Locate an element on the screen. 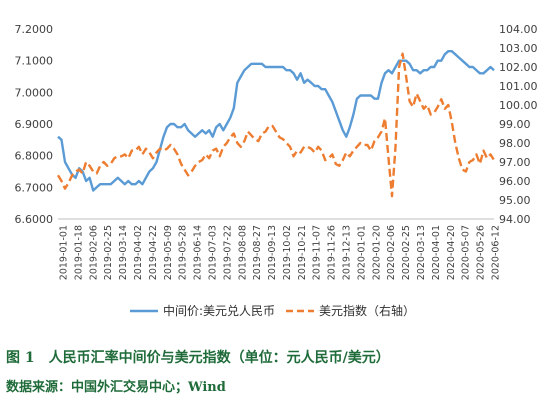 This screenshot has width=550, height=411. right-tick-label: 98.00 is located at coordinates (515, 143).